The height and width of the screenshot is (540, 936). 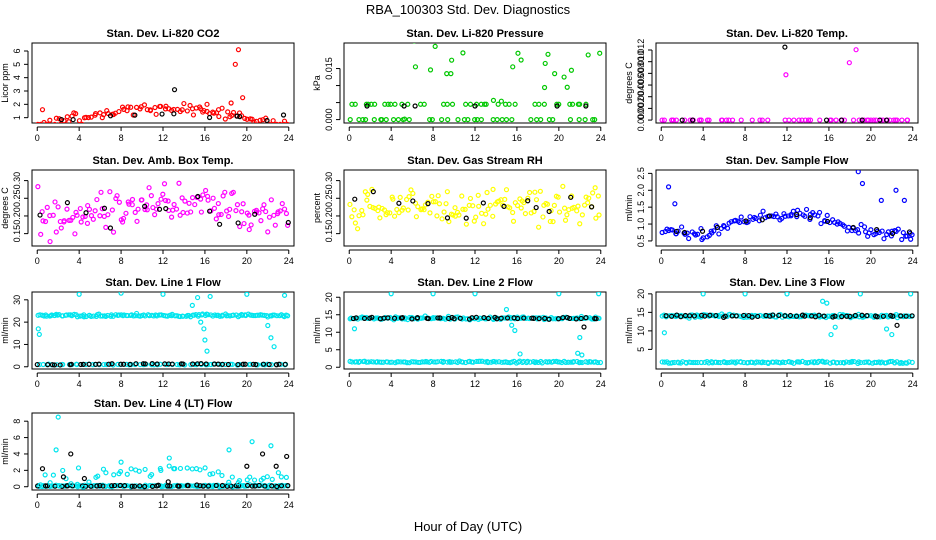 What do you see at coordinates (601, 384) in the screenshot?
I see `x-tick-label: 24` at bounding box center [601, 384].